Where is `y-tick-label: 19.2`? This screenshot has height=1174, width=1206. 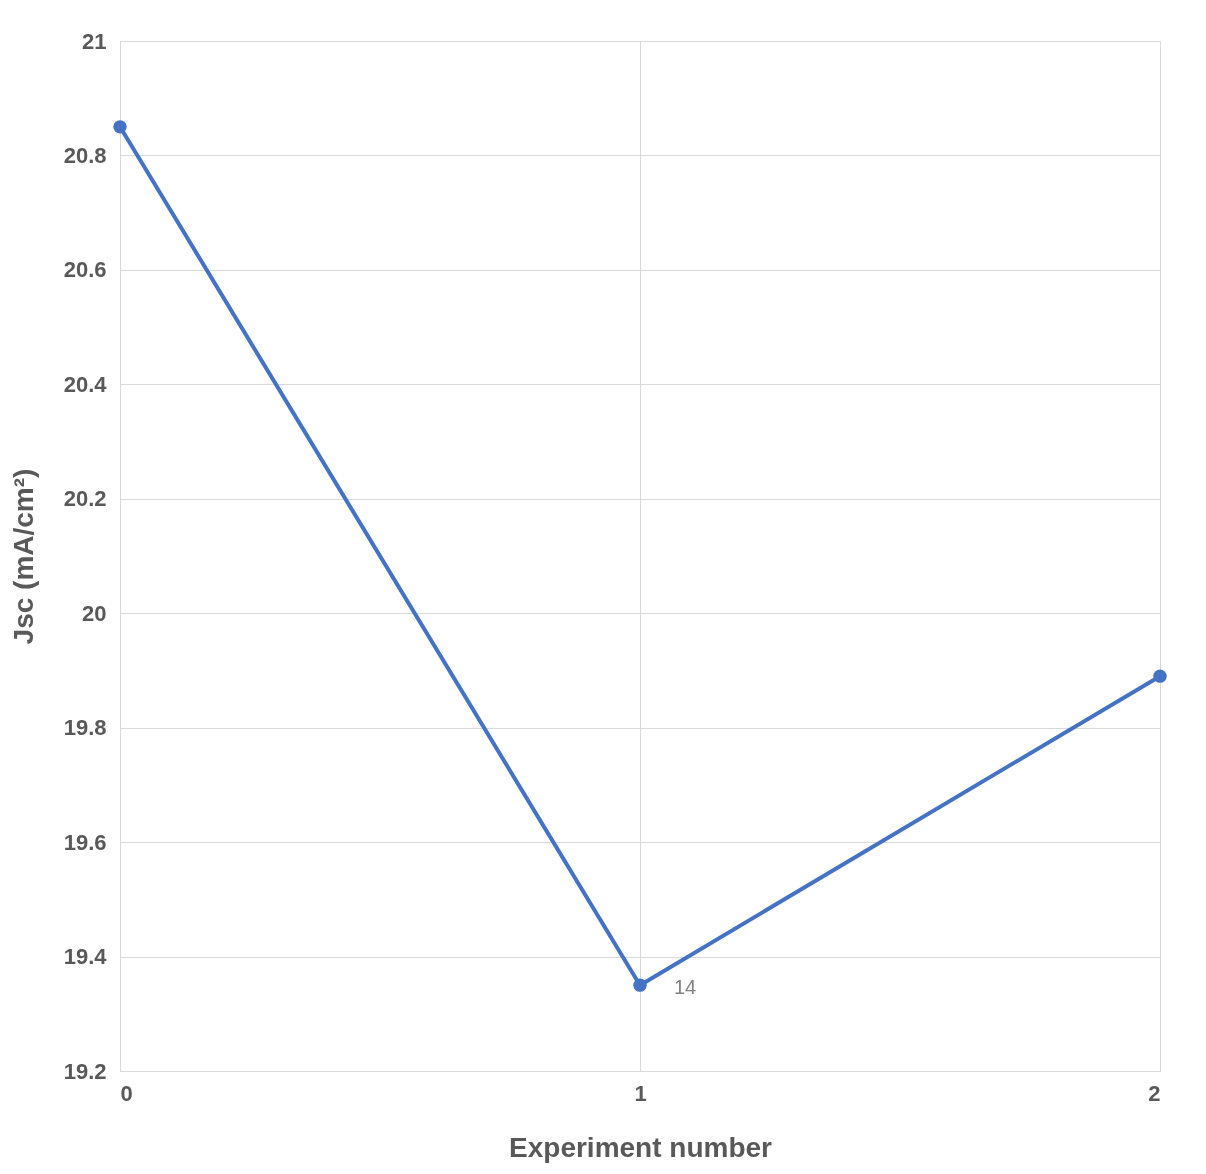
y-tick-label: 19.2 is located at coordinates (85, 1071).